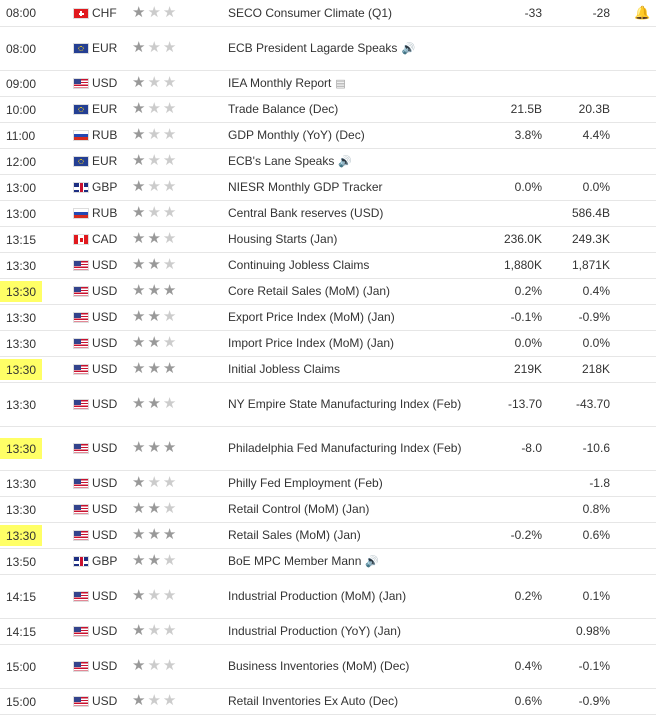 This screenshot has width=659, height=715. I want to click on event-name-link: Export Price Index (MoM) (Jan), so click(311, 317).